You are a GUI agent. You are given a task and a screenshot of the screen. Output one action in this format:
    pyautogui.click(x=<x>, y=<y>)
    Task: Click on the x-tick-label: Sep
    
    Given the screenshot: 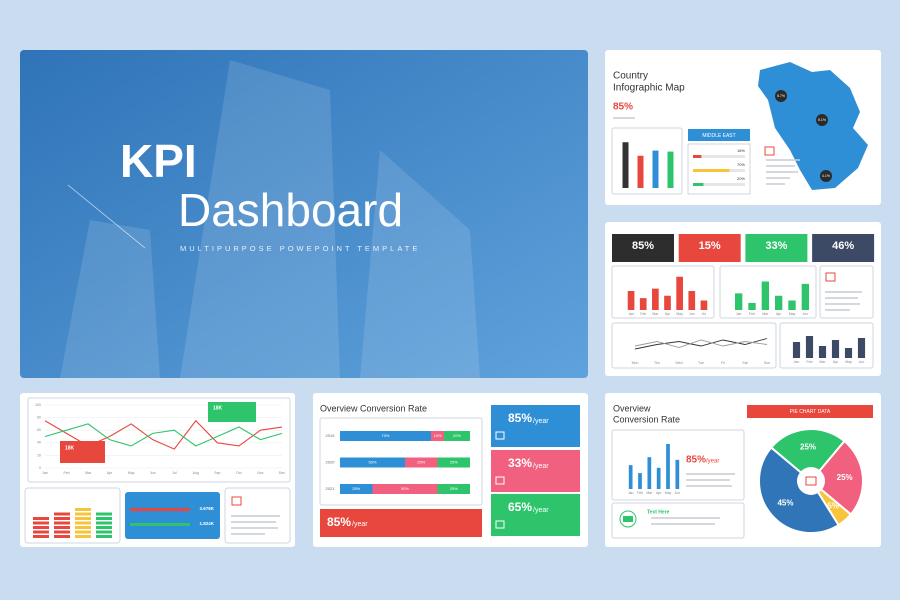 What is the action you would take?
    pyautogui.click(x=217, y=473)
    